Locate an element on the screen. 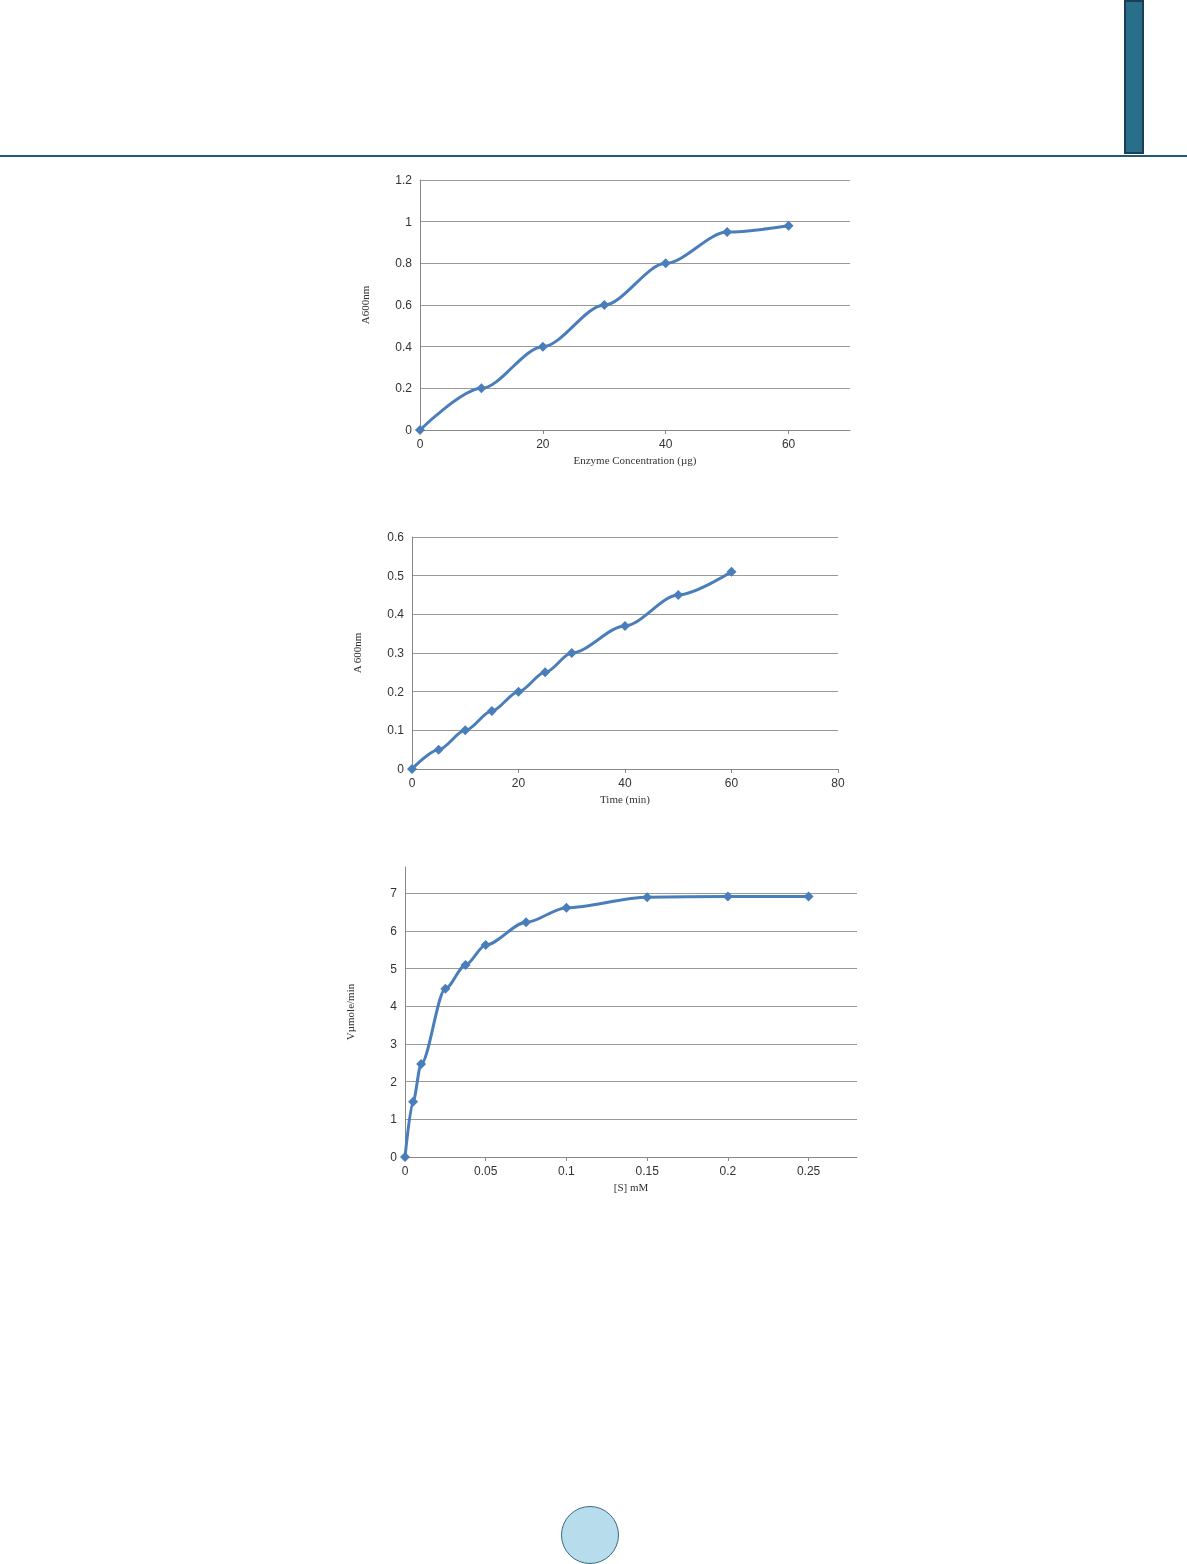 The width and height of the screenshot is (1187, 1564). x-axis-title: [S] mM is located at coordinates (631, 1187).